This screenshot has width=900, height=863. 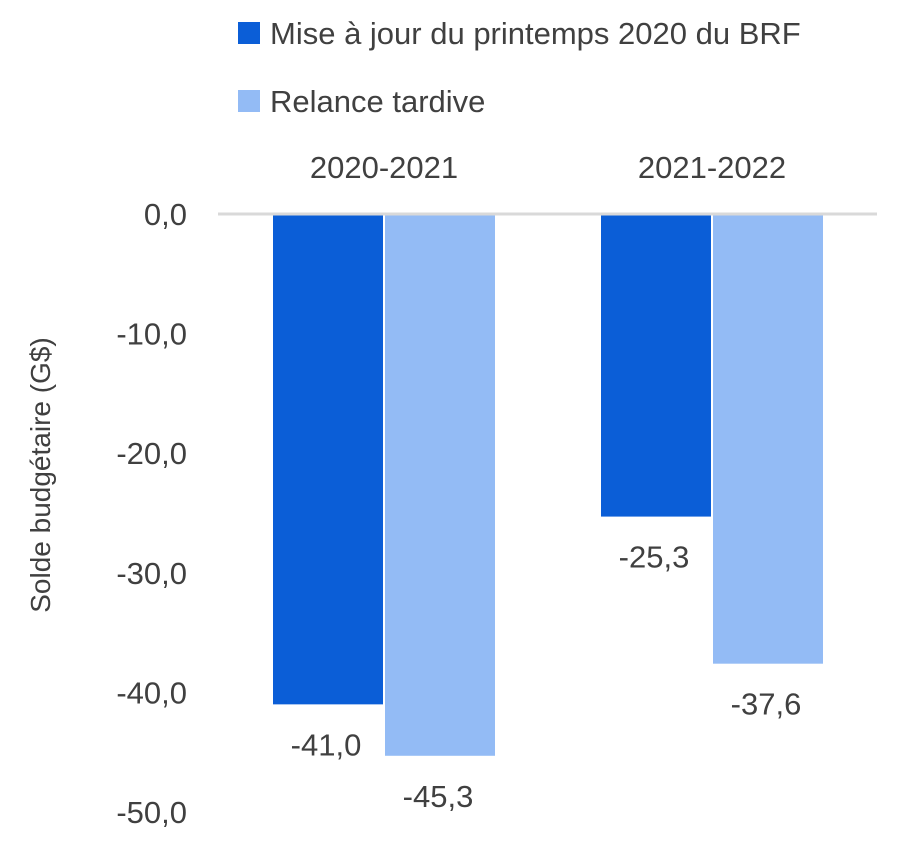 I want to click on y-axis-title: Solde budgétaire (G$), so click(x=40, y=475).